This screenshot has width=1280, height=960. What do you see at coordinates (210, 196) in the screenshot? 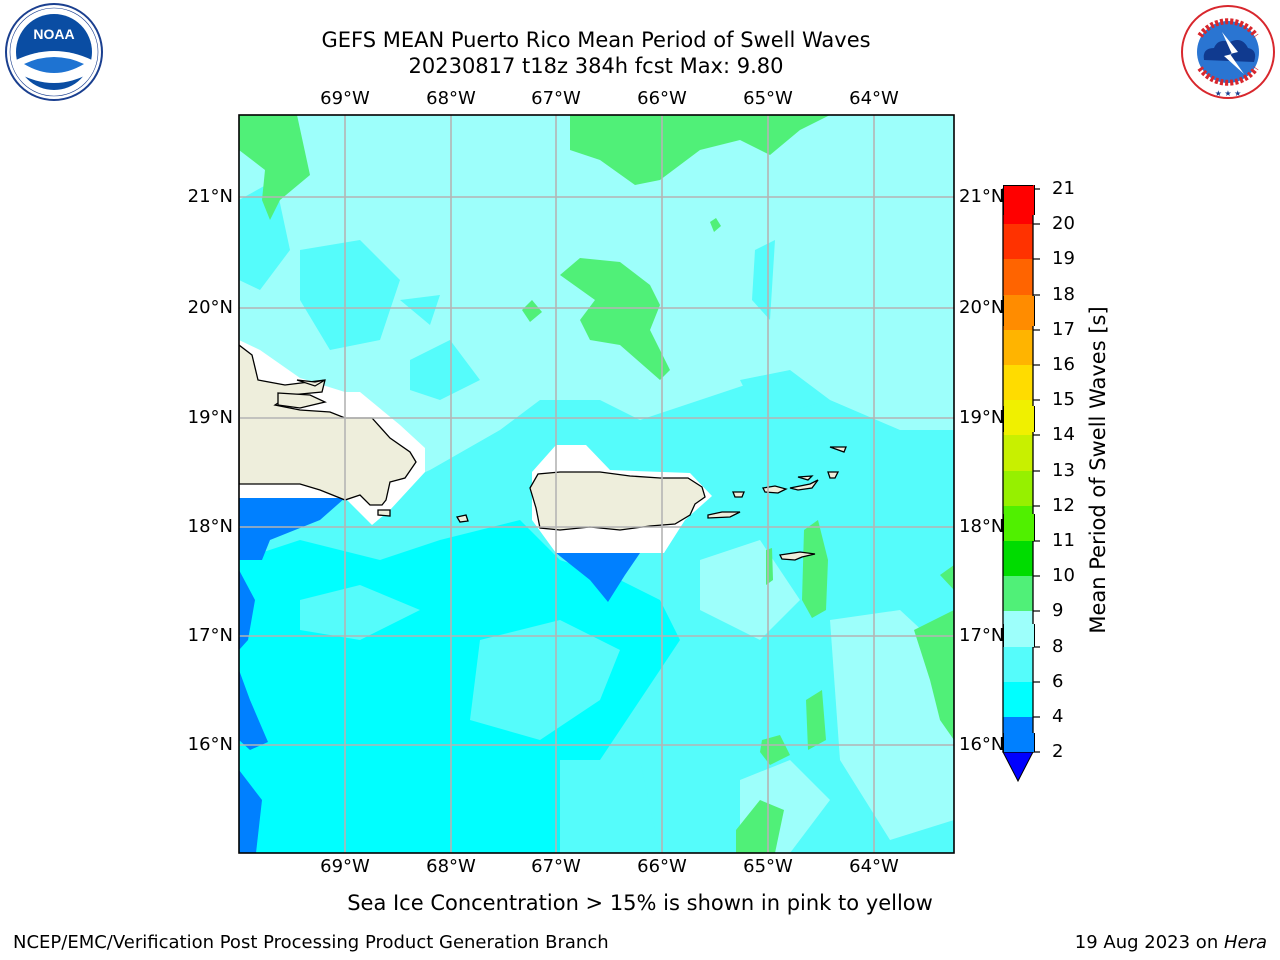
I see `lat-tick-left: 21°N` at bounding box center [210, 196].